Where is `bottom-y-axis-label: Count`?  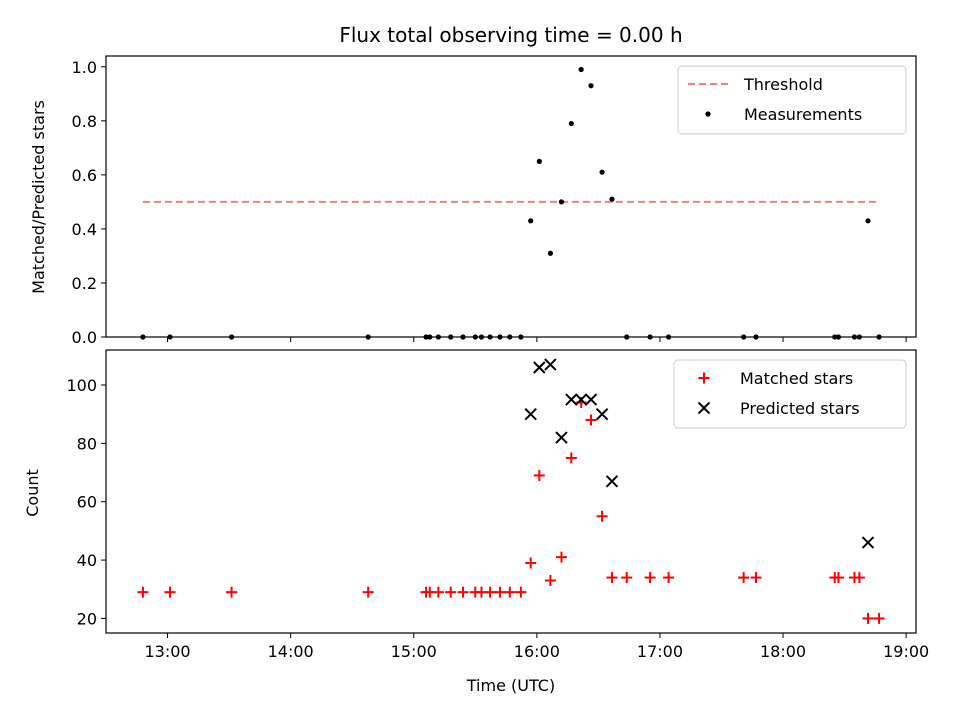 bottom-y-axis-label: Count is located at coordinates (32, 493).